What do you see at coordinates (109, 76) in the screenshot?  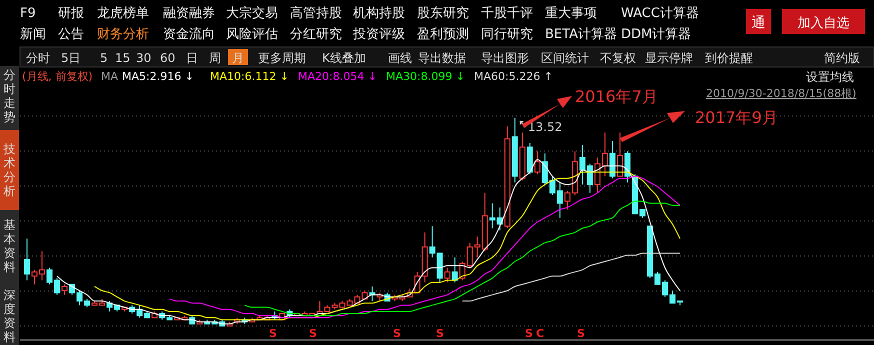 I see `text: MA` at bounding box center [109, 76].